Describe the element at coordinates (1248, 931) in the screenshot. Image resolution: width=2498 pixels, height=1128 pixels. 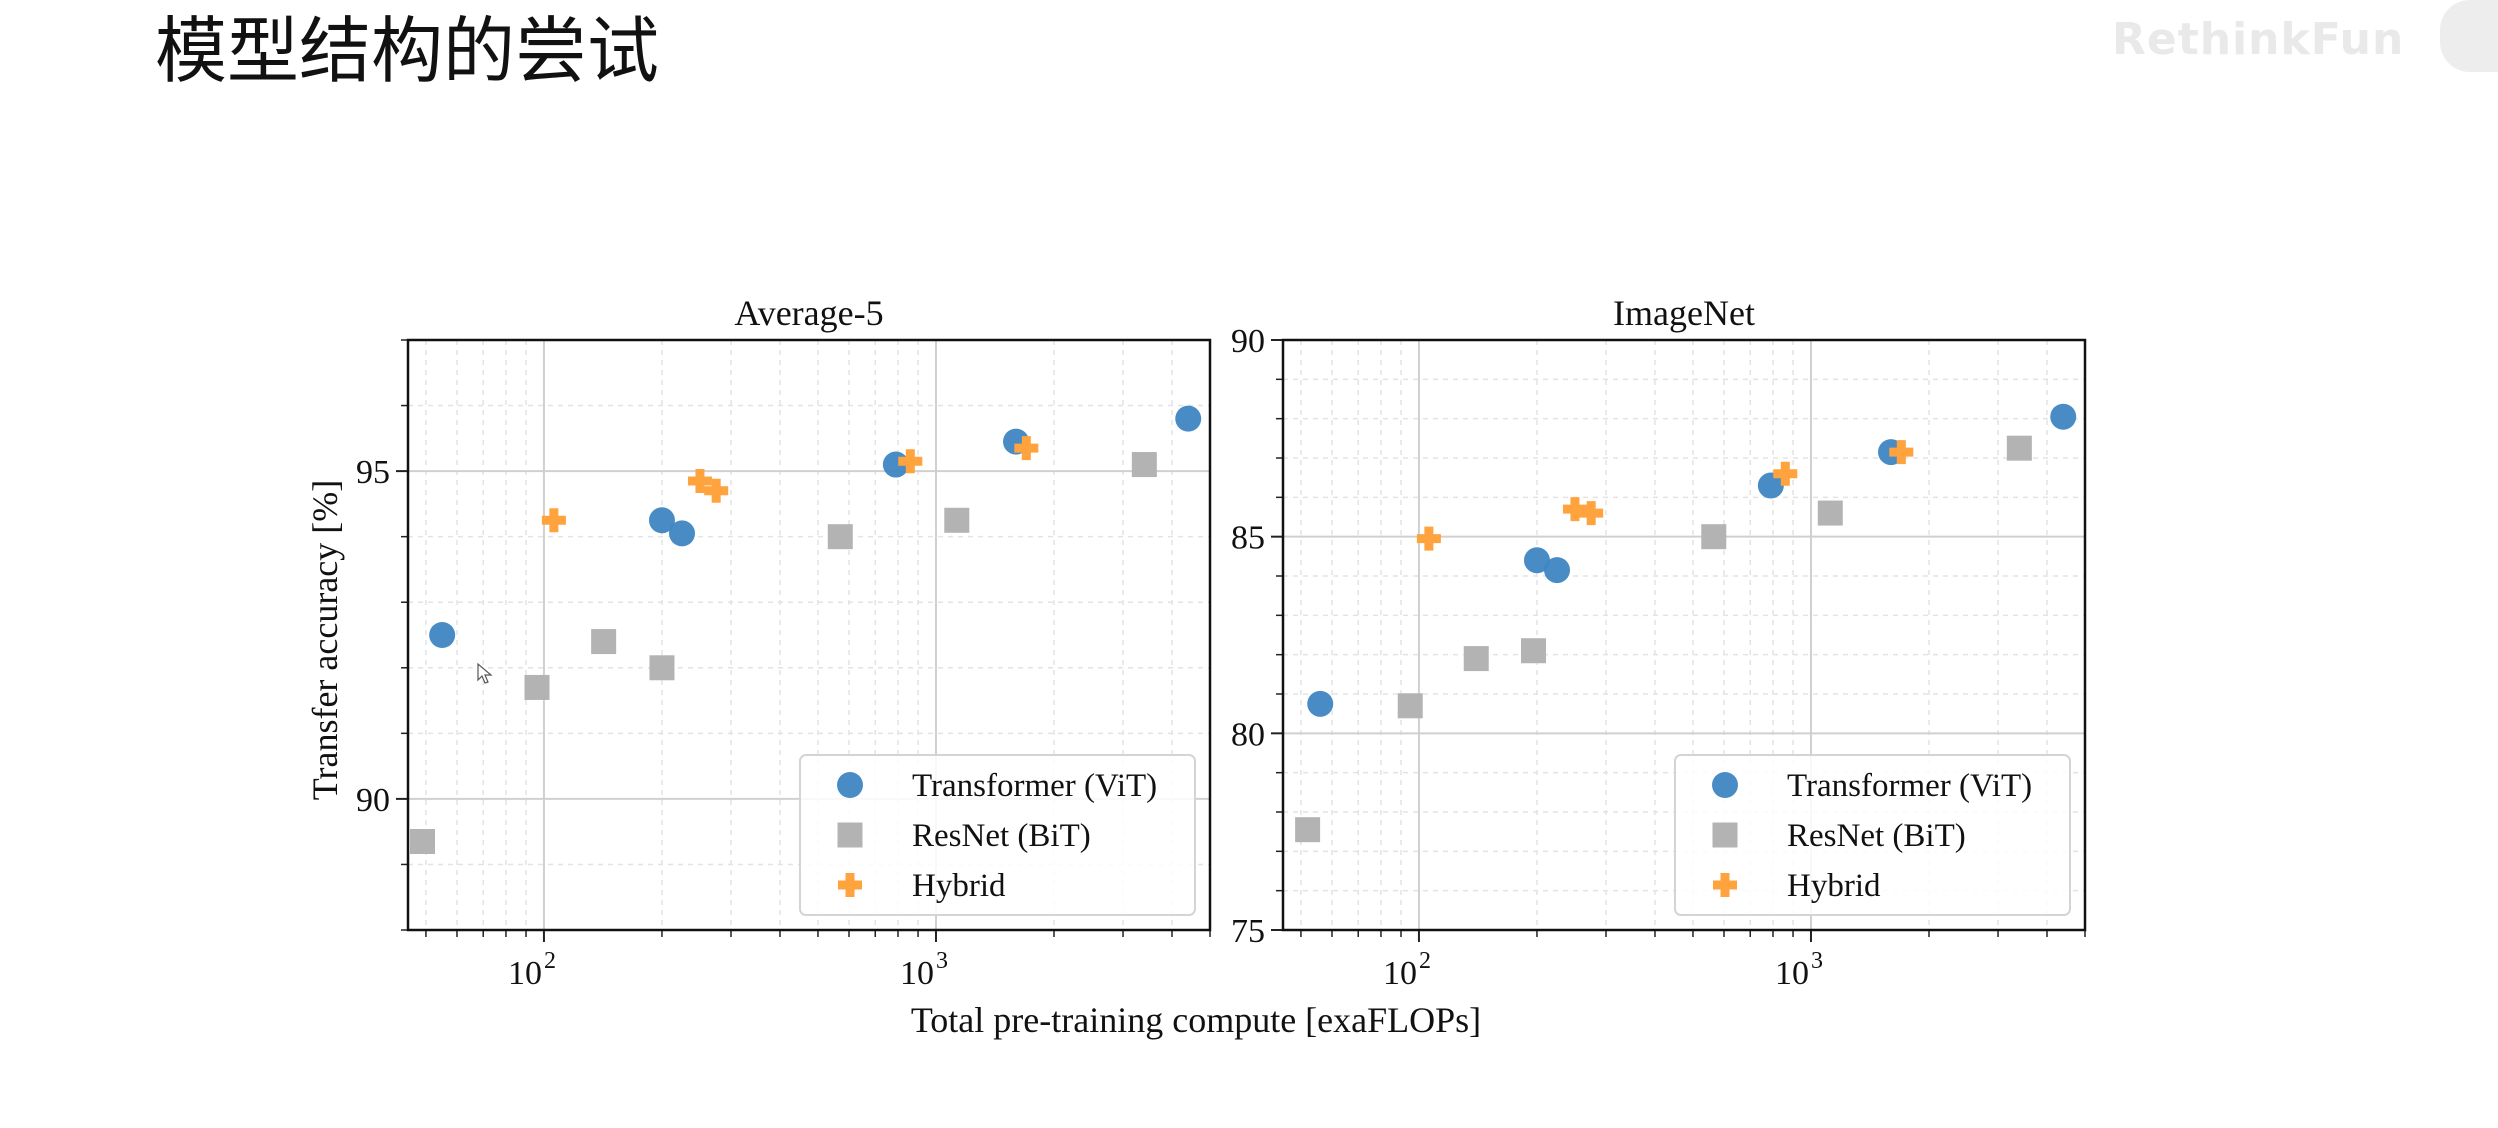
I see `y-tick-label: 75` at that location.